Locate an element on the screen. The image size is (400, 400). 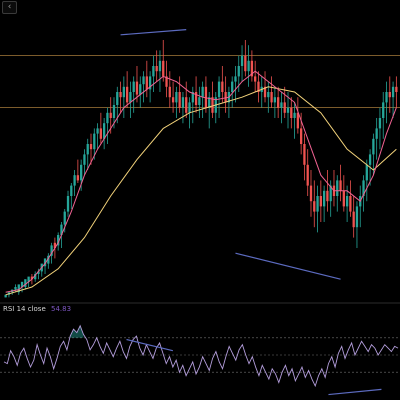
rsi-legend: RSI 14 close 54.83 is located at coordinates (37, 309).